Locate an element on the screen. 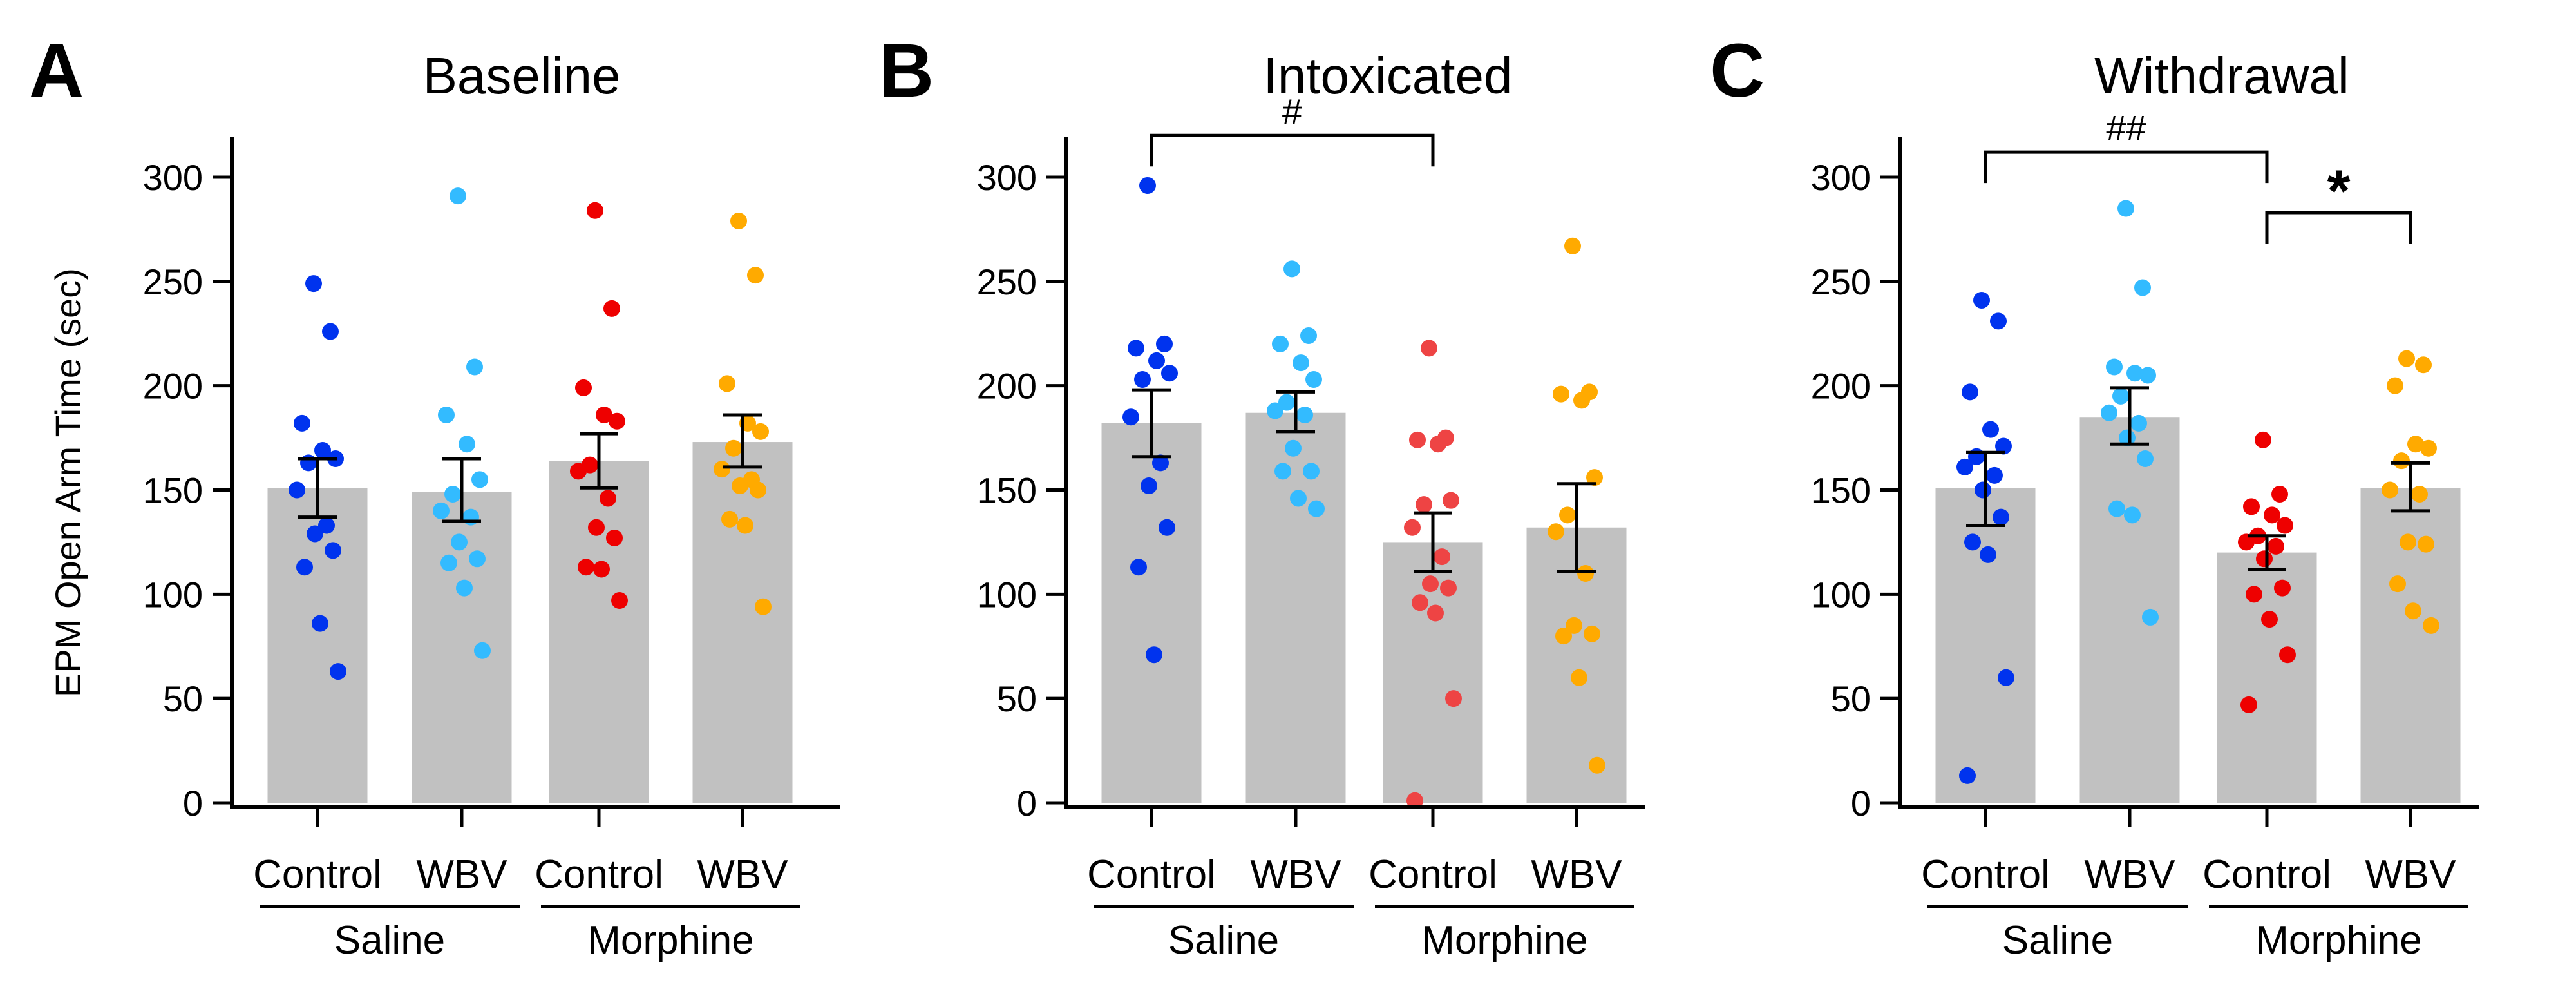  panel-title: Withdrawal is located at coordinates (2221, 76).